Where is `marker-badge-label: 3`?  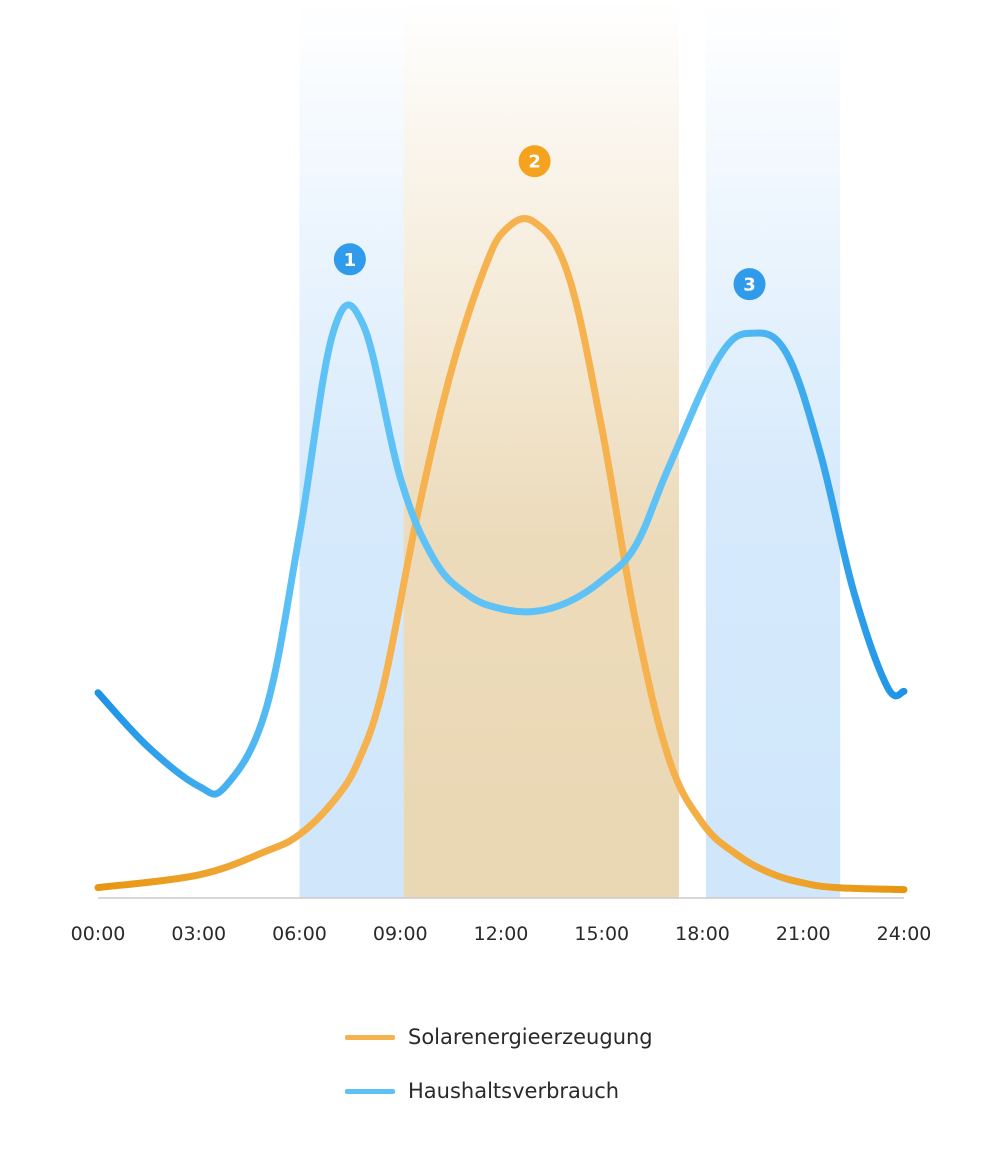
marker-badge-label: 3 is located at coordinates (749, 285).